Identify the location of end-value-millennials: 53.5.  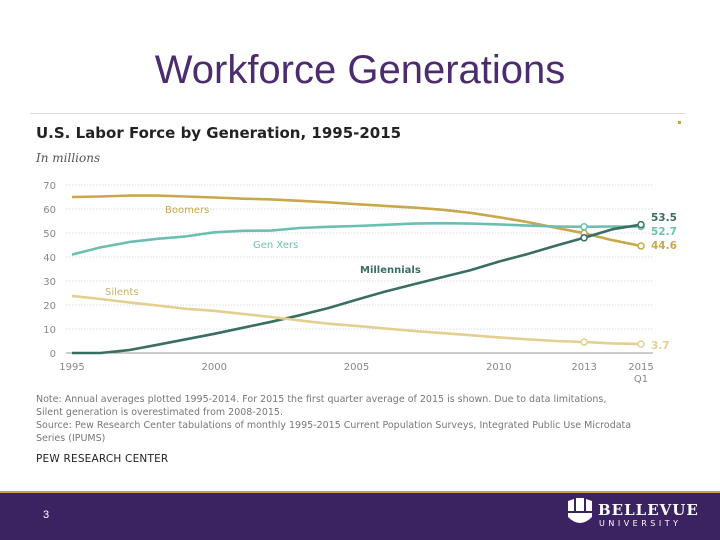
(664, 218).